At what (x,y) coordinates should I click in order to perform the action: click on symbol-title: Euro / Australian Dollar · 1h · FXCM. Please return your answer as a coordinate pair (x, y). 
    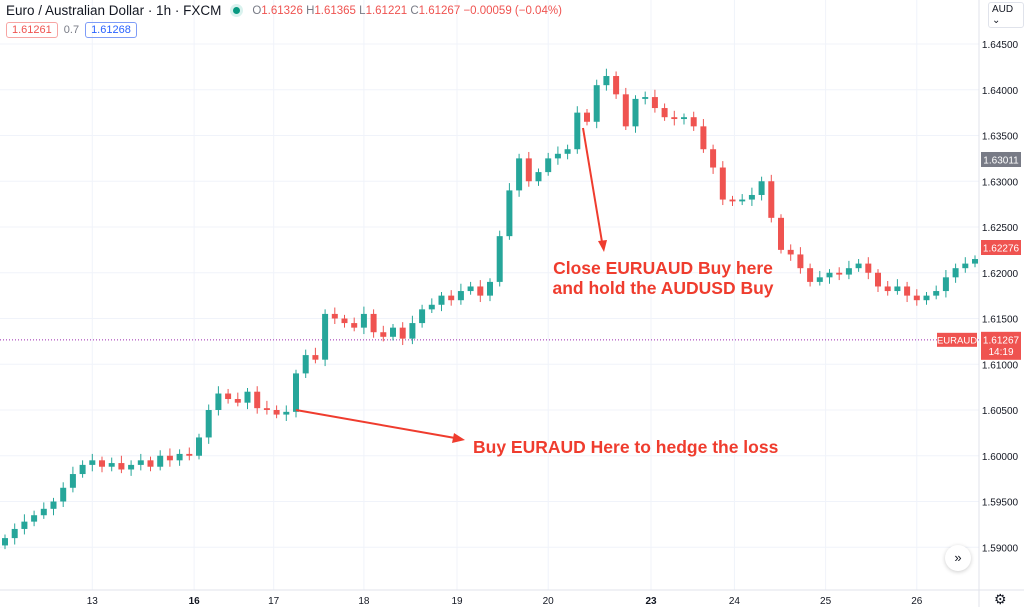
    Looking at the image, I should click on (114, 10).